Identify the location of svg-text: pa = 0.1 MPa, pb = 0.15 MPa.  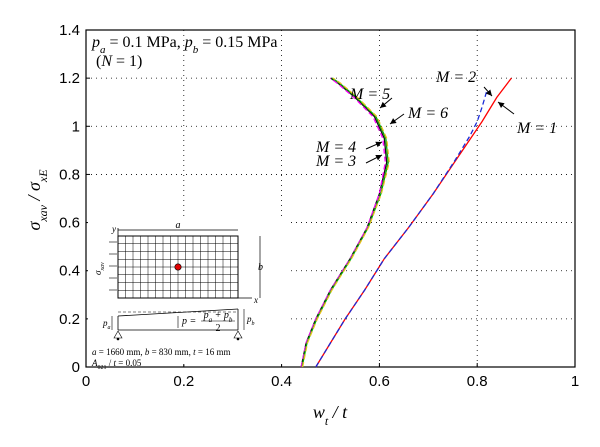
(184, 45).